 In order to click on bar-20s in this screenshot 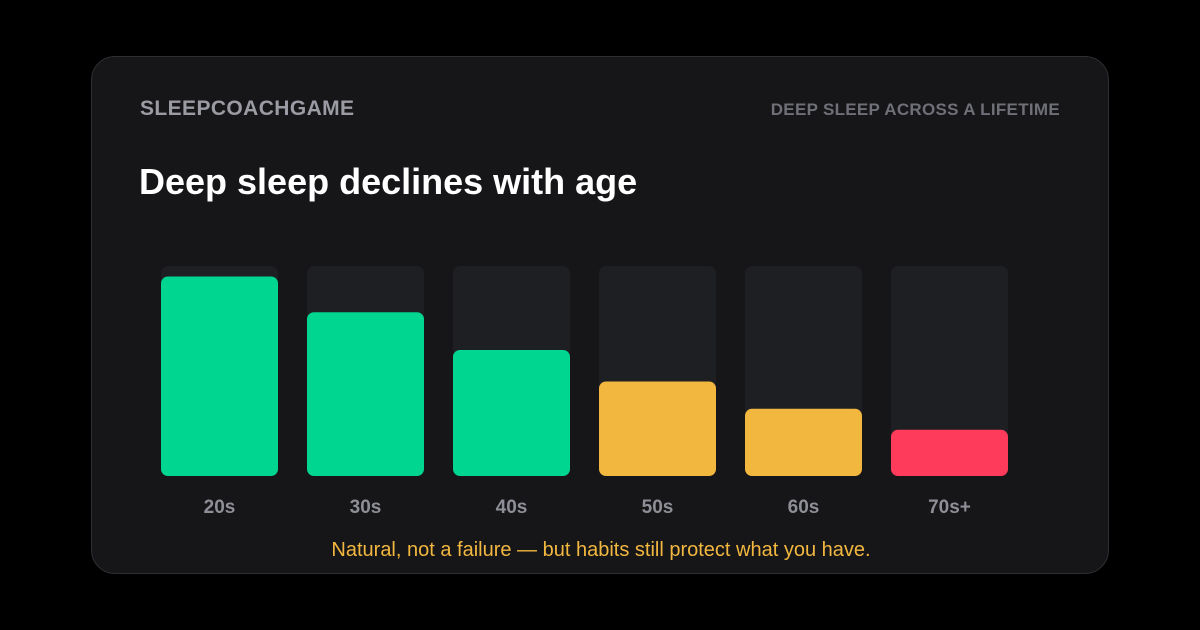, I will do `click(219, 376)`.